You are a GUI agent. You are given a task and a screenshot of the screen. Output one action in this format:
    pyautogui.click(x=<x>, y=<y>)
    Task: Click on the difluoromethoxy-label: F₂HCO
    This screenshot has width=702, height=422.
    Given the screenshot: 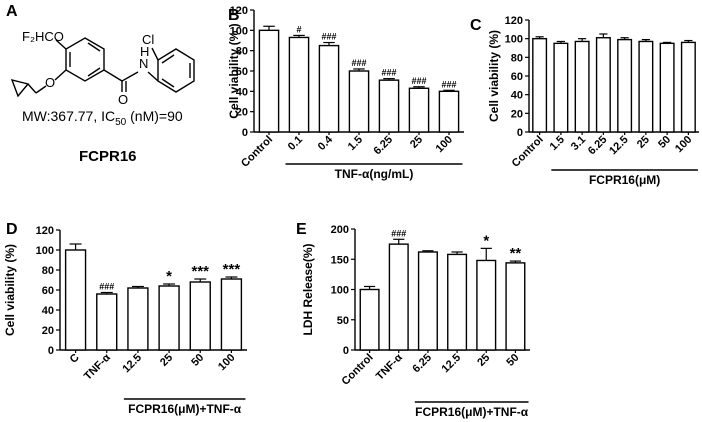 What is the action you would take?
    pyautogui.click(x=43, y=36)
    